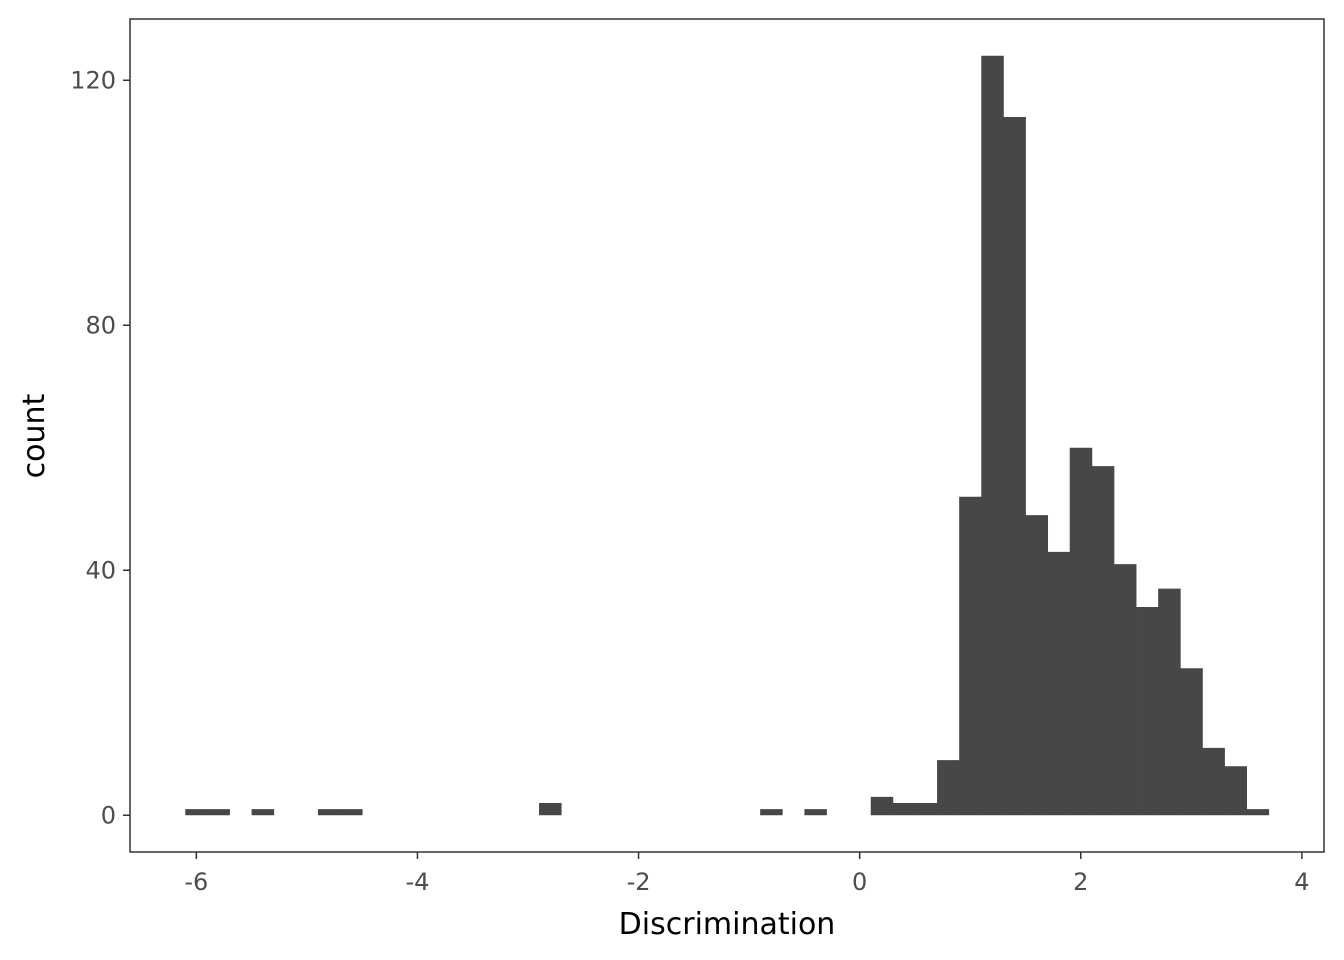  Describe the element at coordinates (100, 325) in the screenshot. I see `y-tick-label: 80` at that location.